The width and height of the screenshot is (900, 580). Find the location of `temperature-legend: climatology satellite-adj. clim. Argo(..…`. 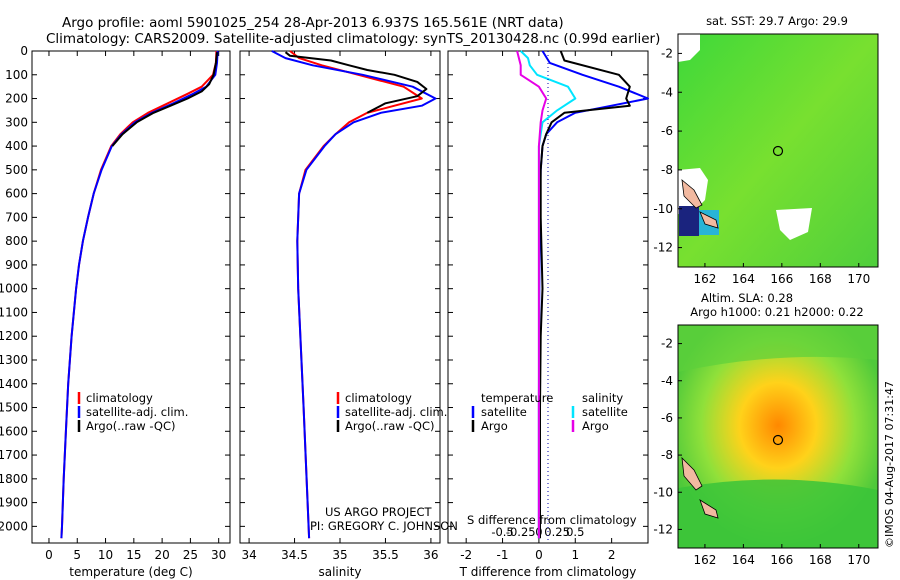

temperature-legend: climatology satellite-adj. clim. Argo(..… is located at coordinates (132, 412).